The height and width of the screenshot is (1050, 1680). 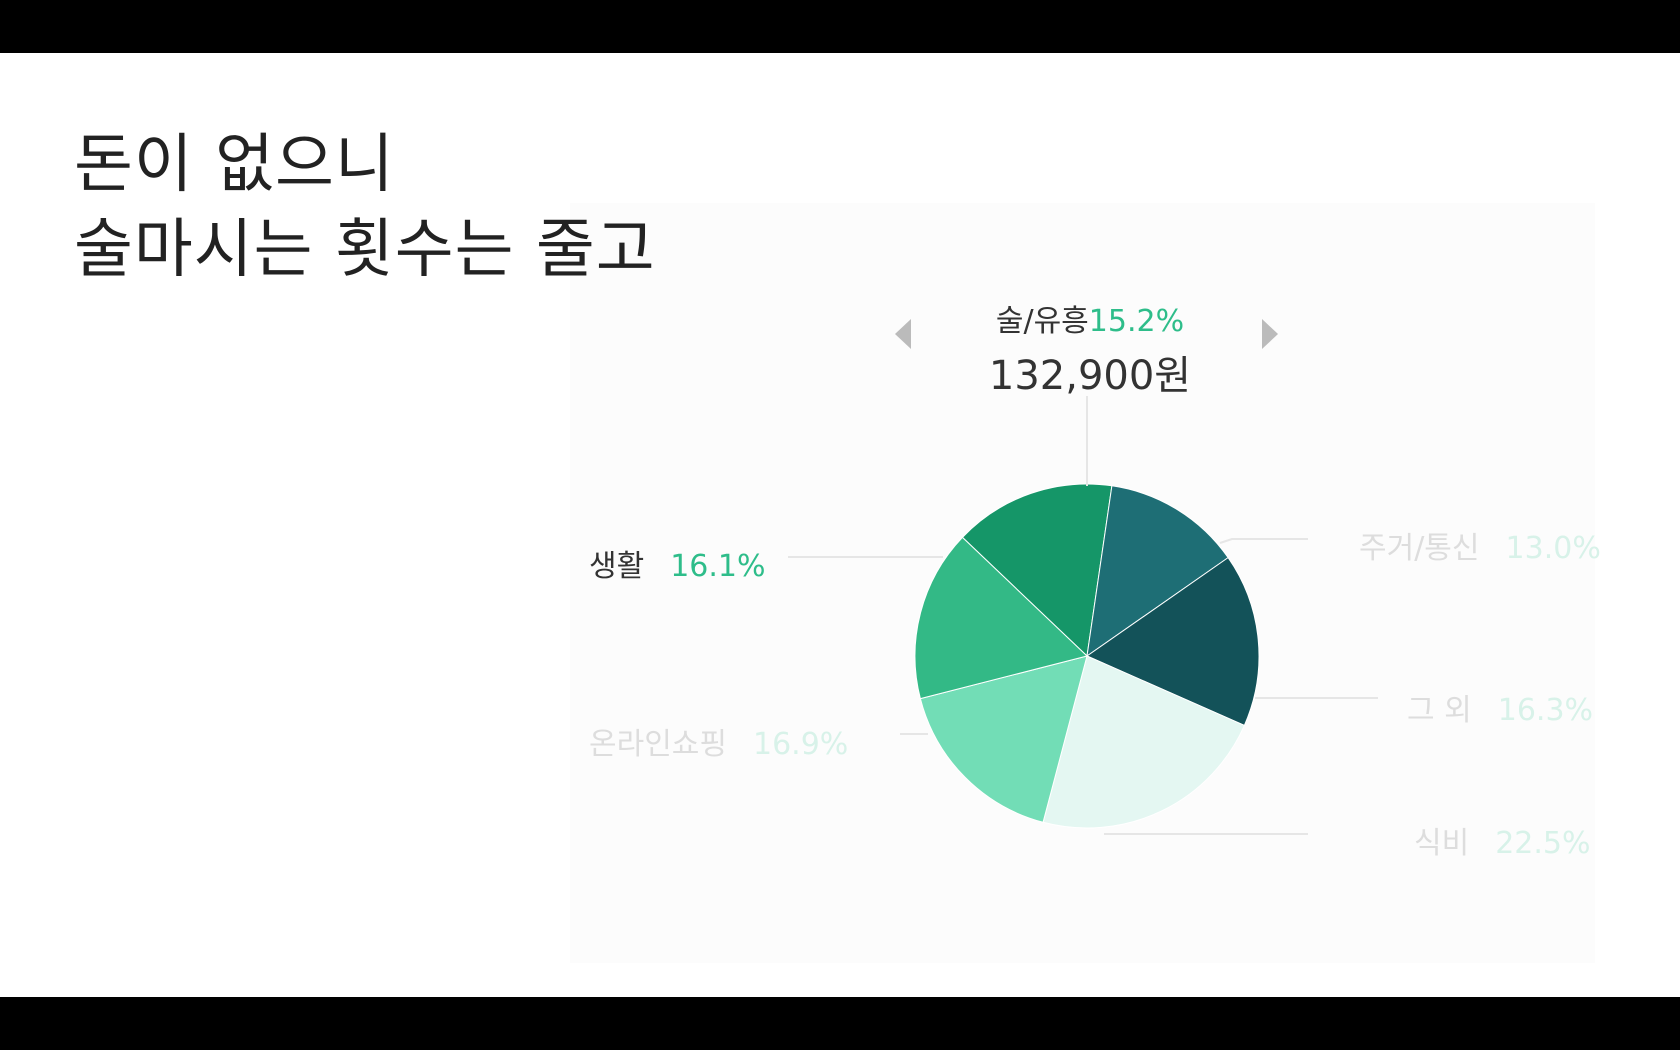 I want to click on slice-label-name: 생활, so click(x=617, y=566).